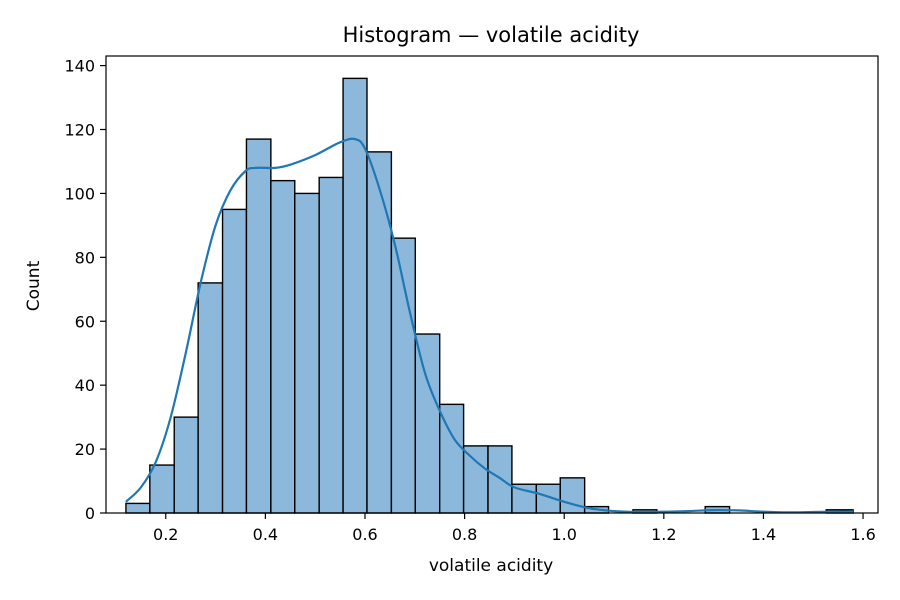 This screenshot has width=900, height=600. Describe the element at coordinates (85, 257) in the screenshot. I see `y-tick-label: 80` at that location.